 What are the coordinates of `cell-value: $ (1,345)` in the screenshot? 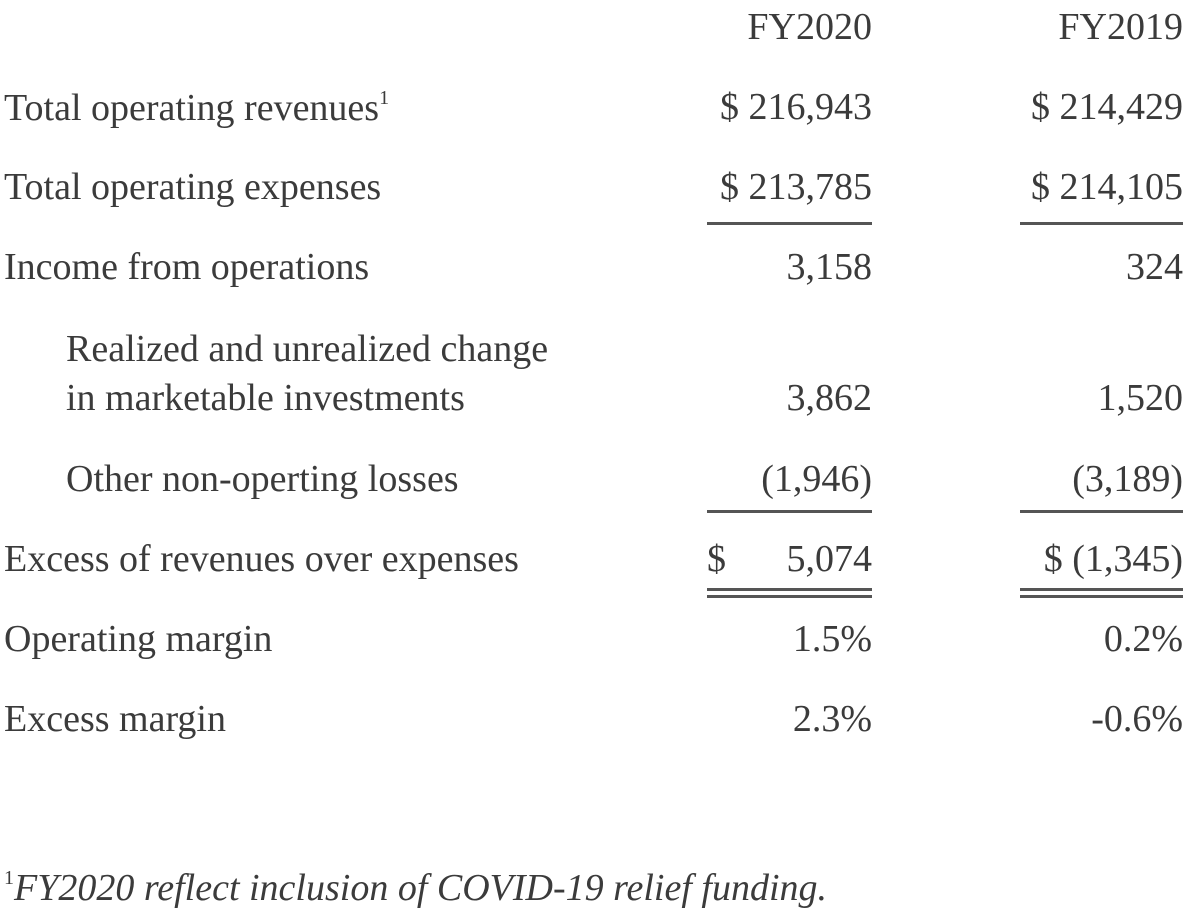 It's located at (1113, 559).